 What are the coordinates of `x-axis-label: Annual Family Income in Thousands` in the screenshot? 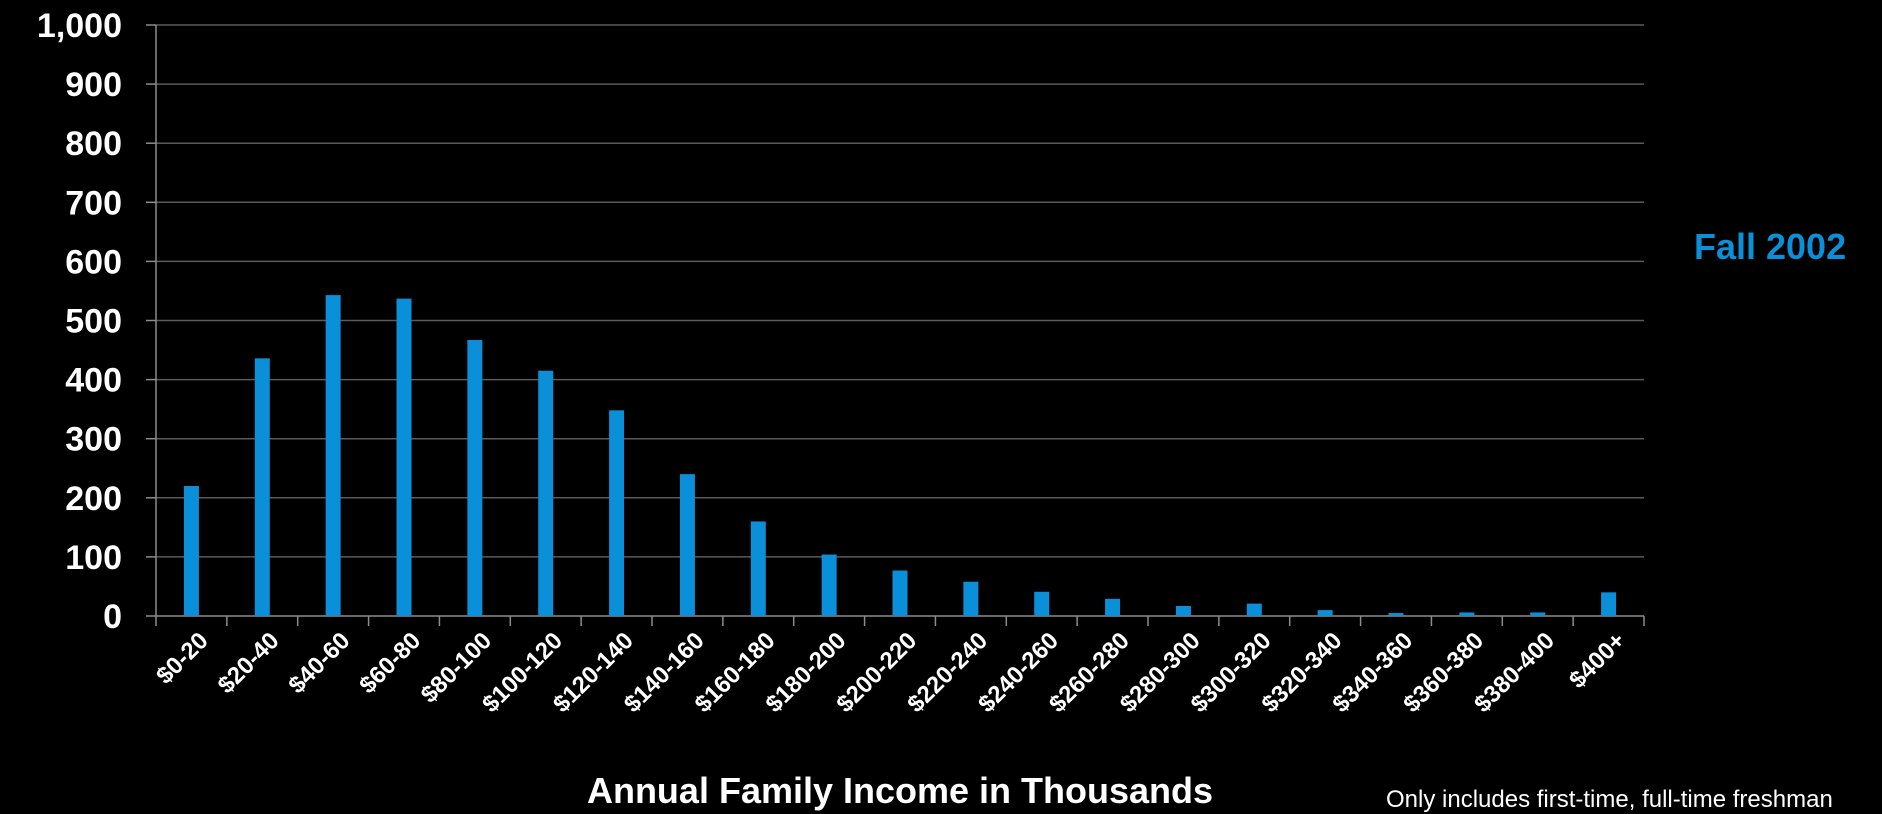 It's located at (900, 790).